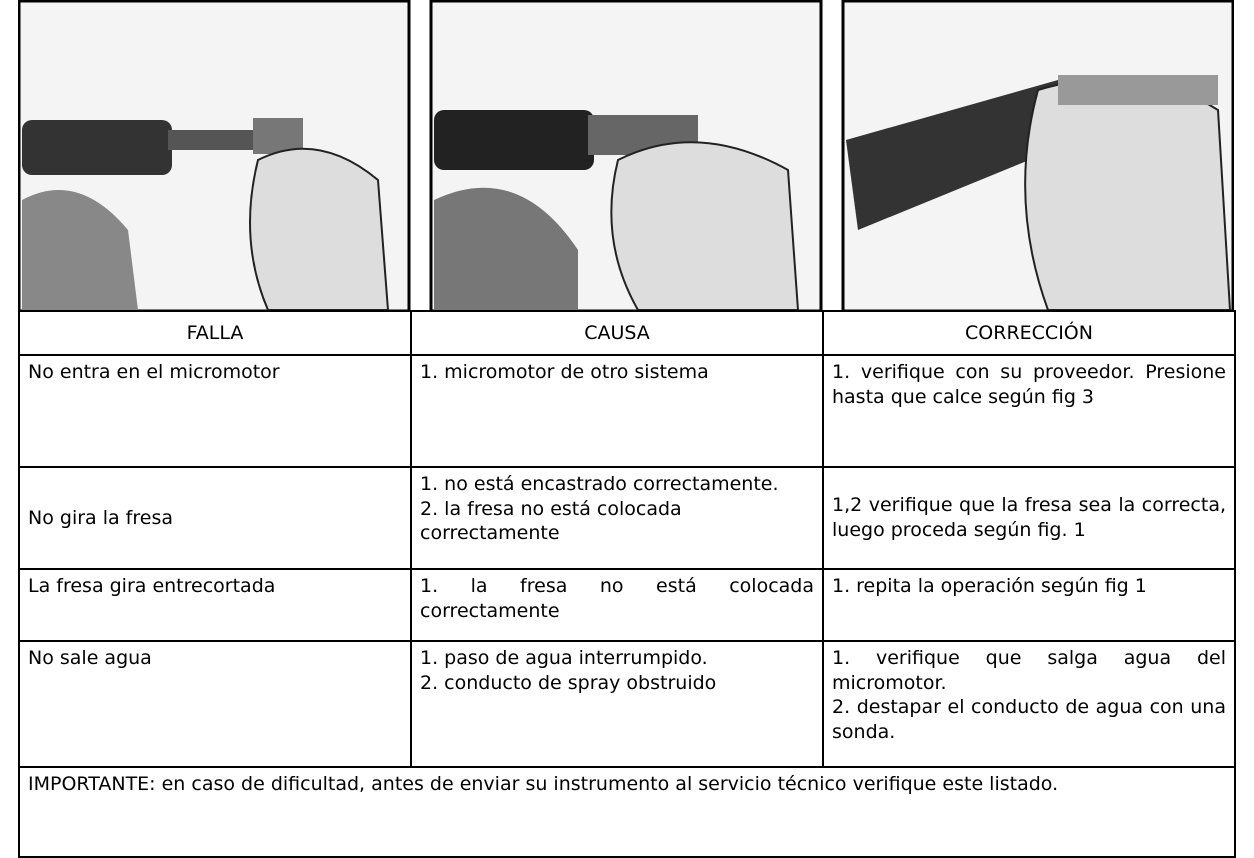 This screenshot has height=858, width=1254. Describe the element at coordinates (215, 411) in the screenshot. I see `falla-cell: No entra en el micromotor` at that location.